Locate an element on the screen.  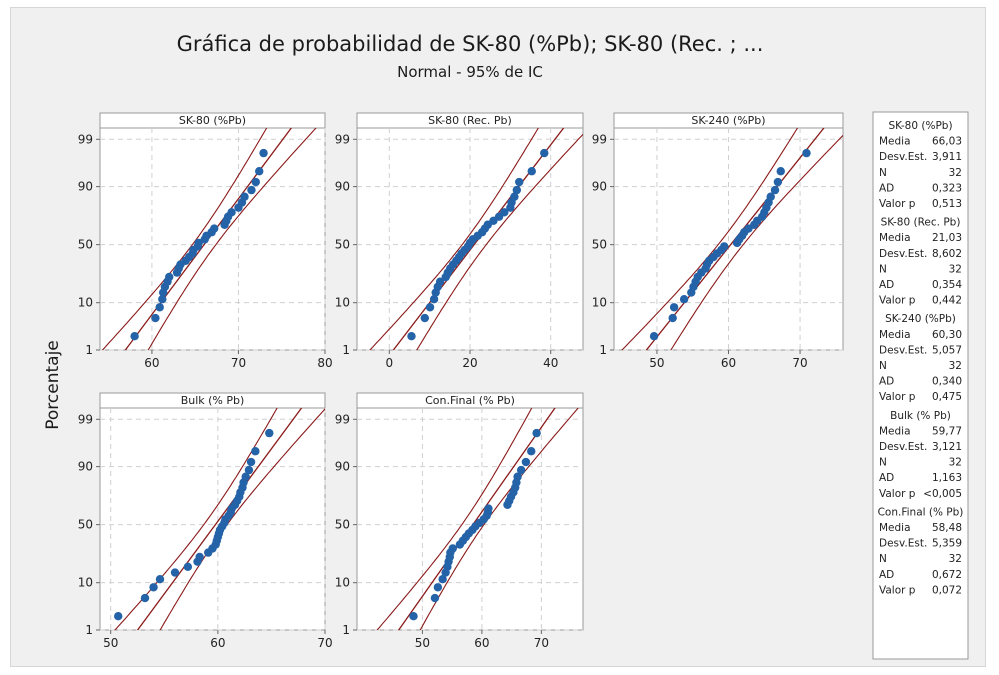
legend-stat-value: 0,513 is located at coordinates (947, 204).